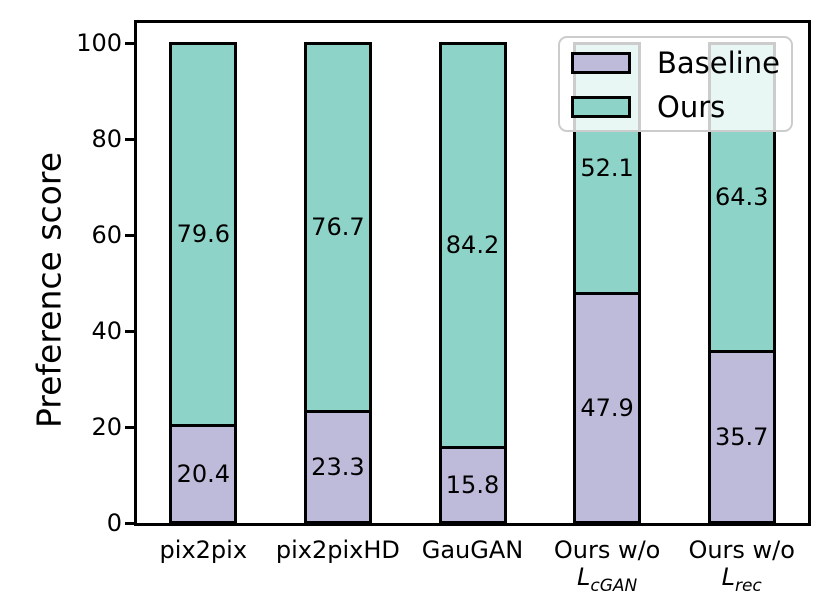 Image resolution: width=829 pixels, height=616 pixels. I want to click on legend-entry-baseline: Baseline, so click(681, 63).